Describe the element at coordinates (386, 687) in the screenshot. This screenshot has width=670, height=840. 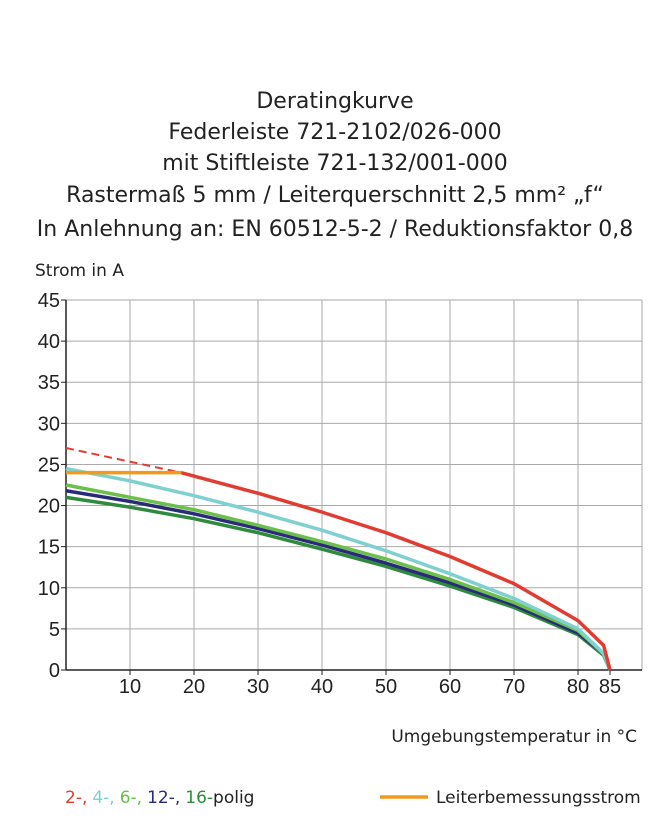
I see `x-tick-label: 50` at that location.